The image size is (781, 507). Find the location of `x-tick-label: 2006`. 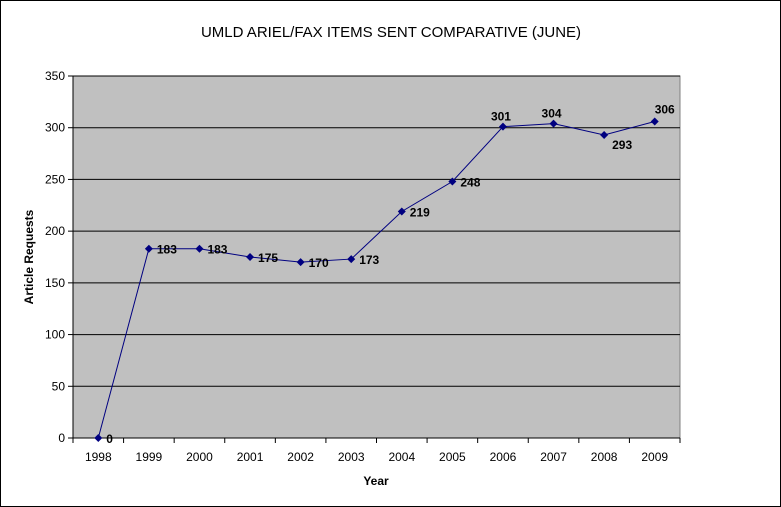

x-tick-label: 2006 is located at coordinates (503, 457).